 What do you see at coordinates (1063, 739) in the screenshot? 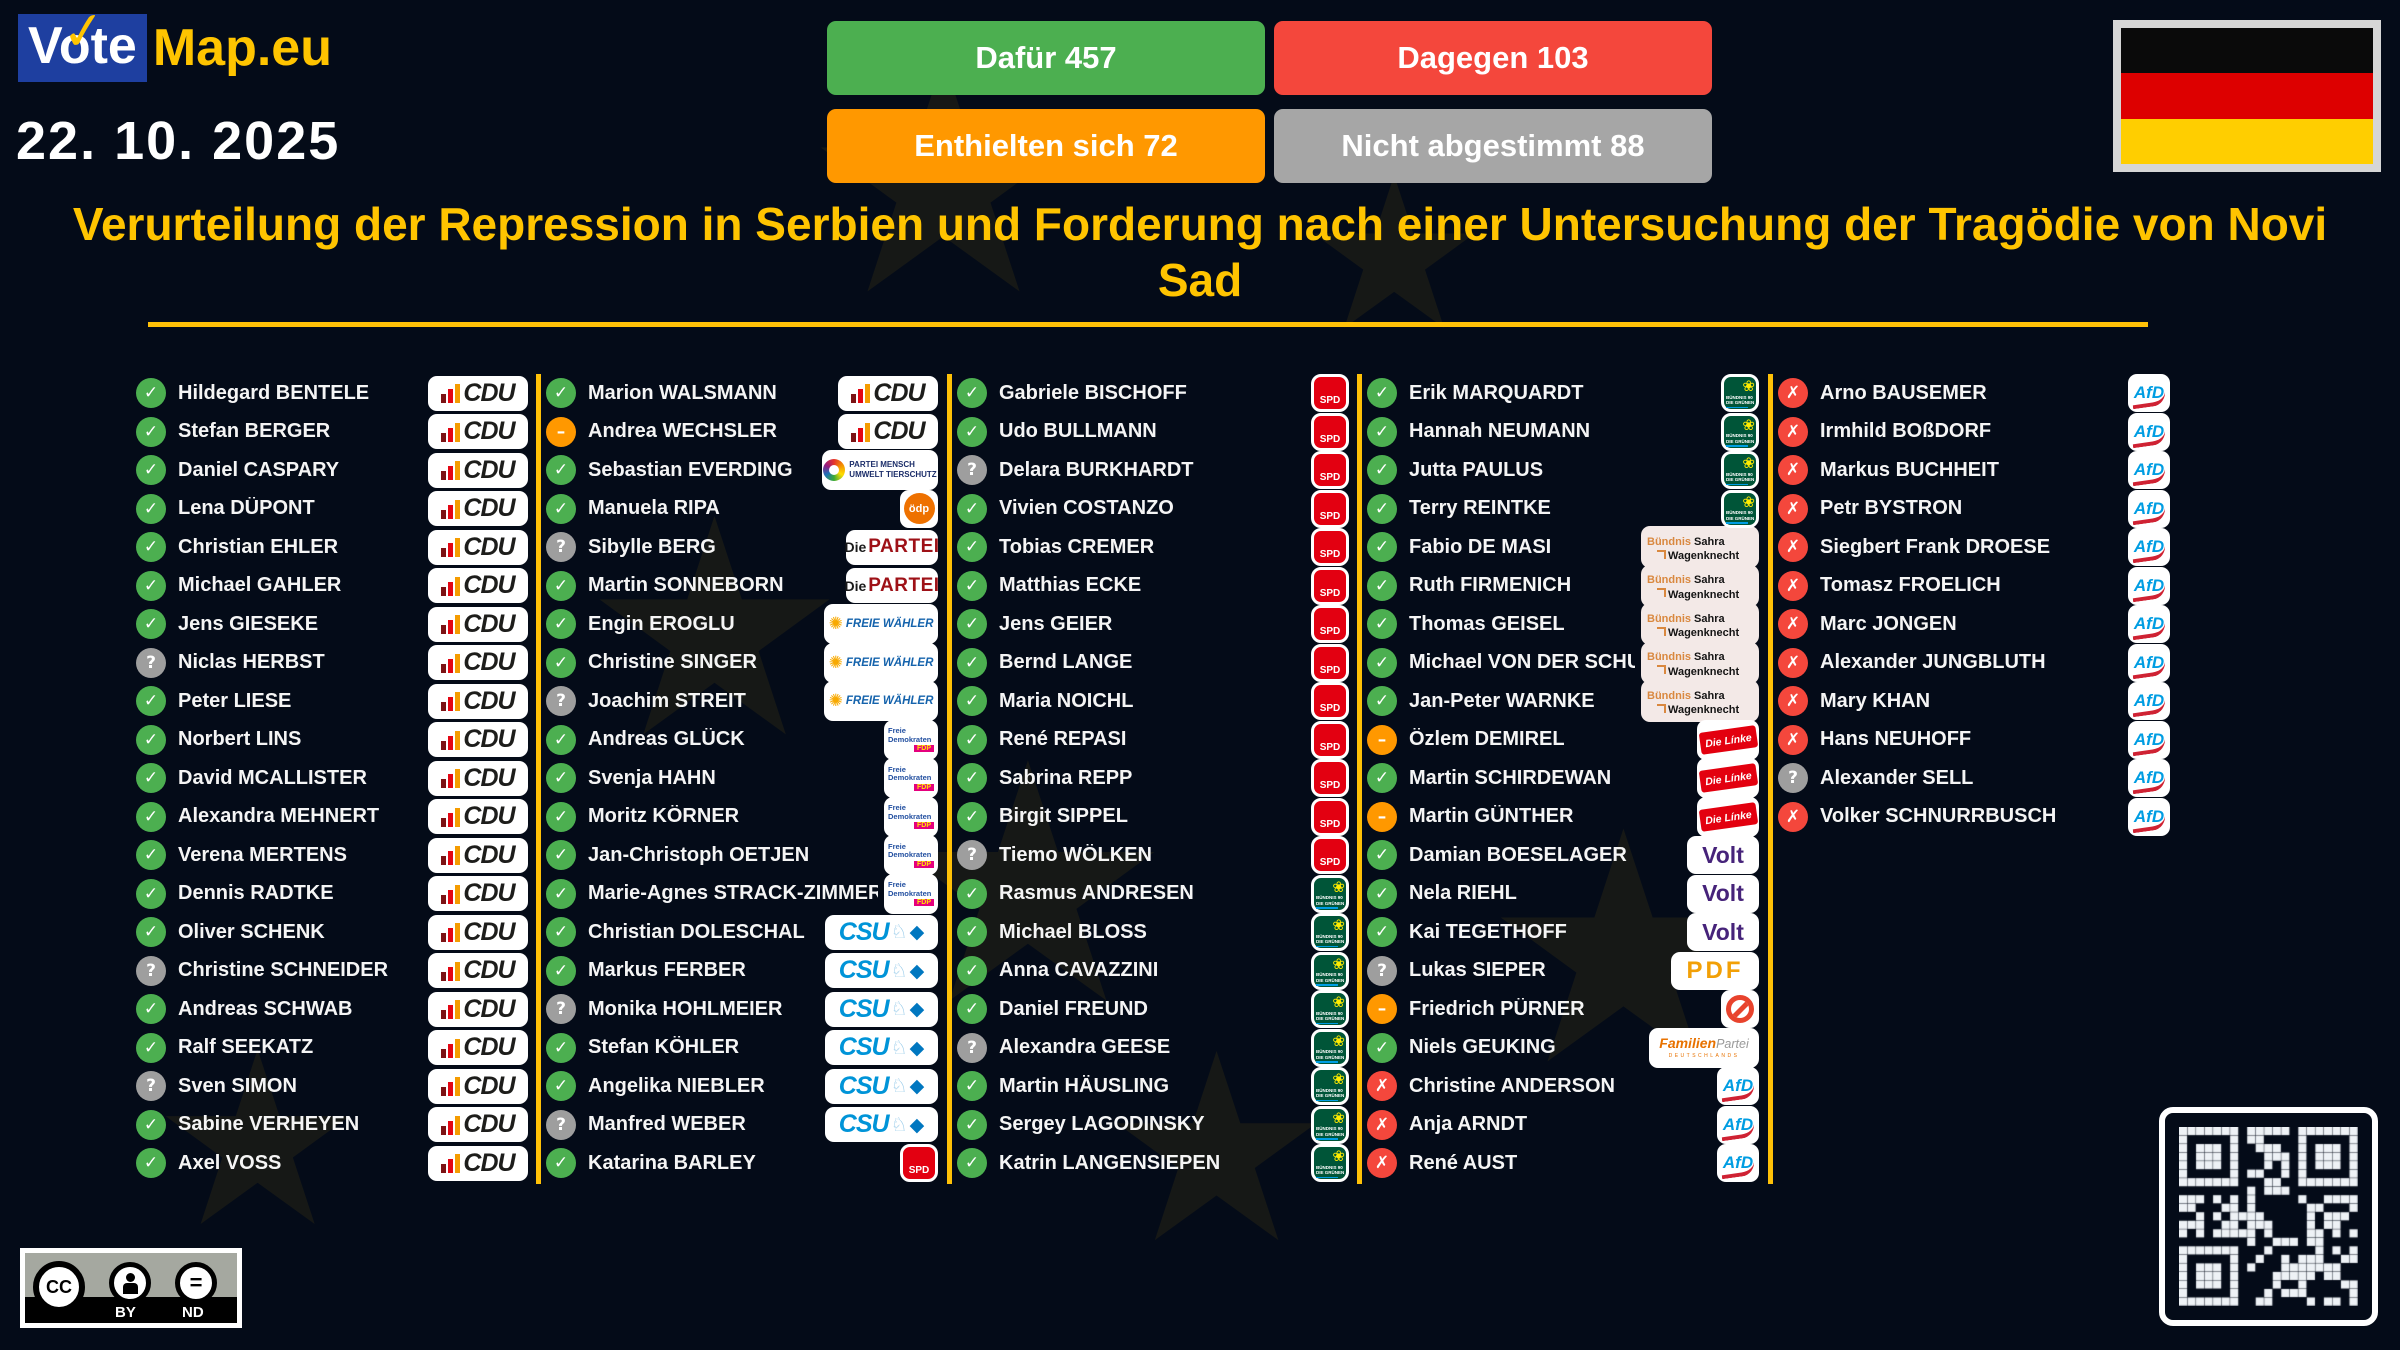
I see `mep-name: René REPASI` at bounding box center [1063, 739].